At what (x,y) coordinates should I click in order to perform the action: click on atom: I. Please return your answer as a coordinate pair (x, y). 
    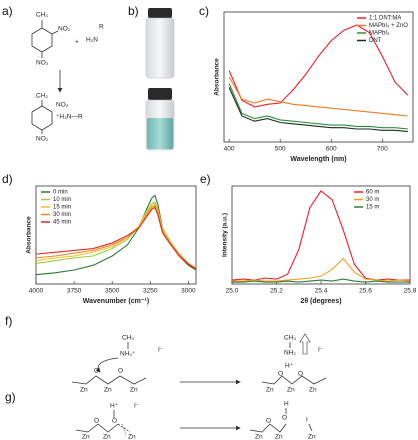
    Looking at the image, I should click on (307, 420).